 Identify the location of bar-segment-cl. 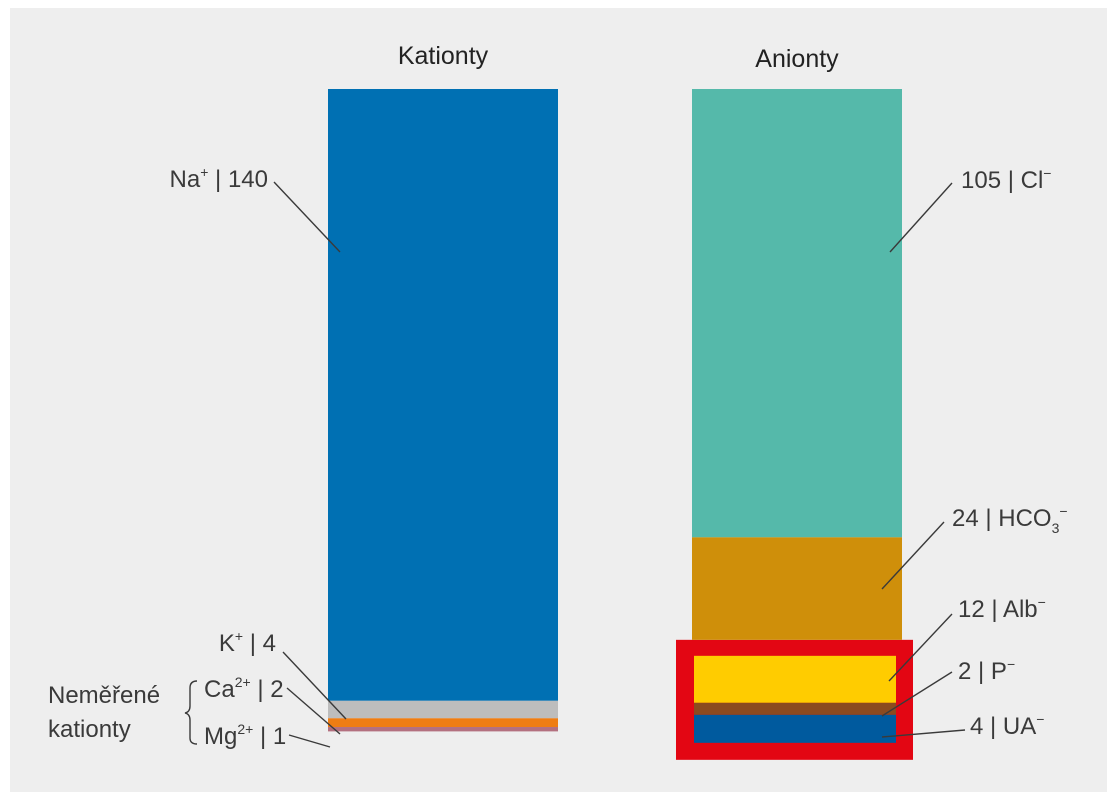
(797, 313).